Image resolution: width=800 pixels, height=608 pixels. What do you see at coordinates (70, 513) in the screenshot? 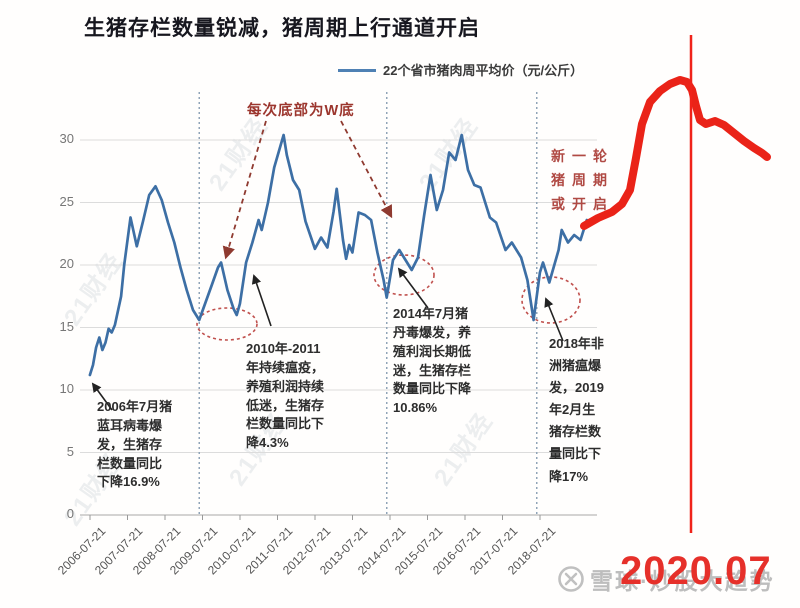
I see `y-tick-label: 0` at bounding box center [70, 513].